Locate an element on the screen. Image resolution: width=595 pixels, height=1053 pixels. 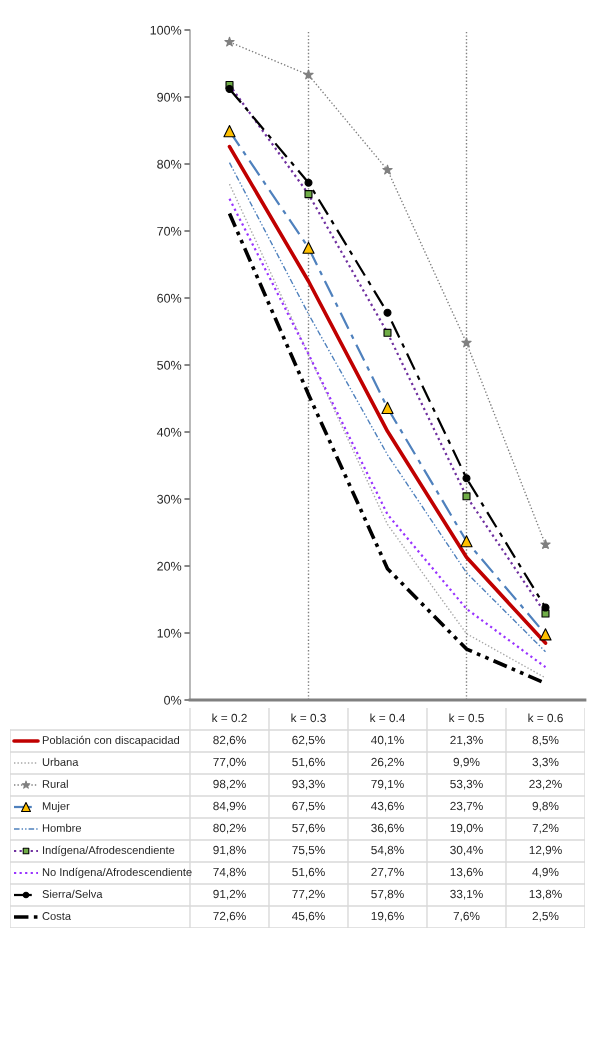
data-label: 7,6% is located at coordinates (466, 916).